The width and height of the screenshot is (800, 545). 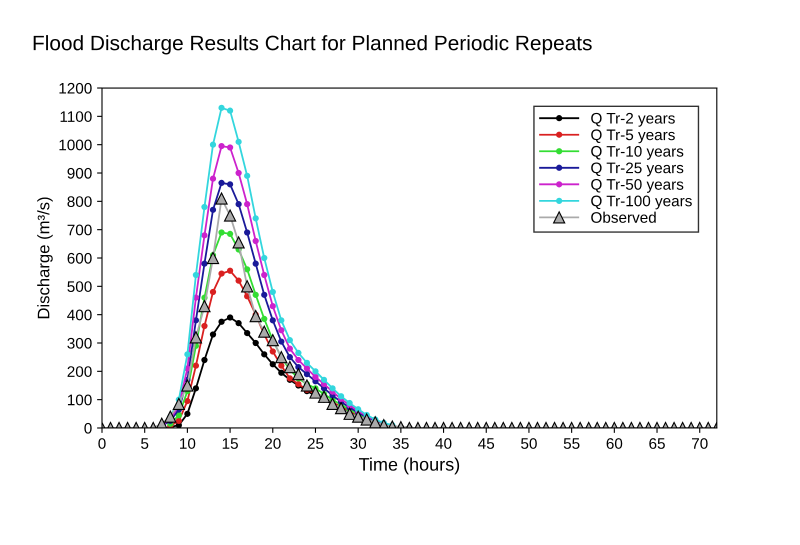 I want to click on legend-label: Q Tr-50 years, so click(x=637, y=186).